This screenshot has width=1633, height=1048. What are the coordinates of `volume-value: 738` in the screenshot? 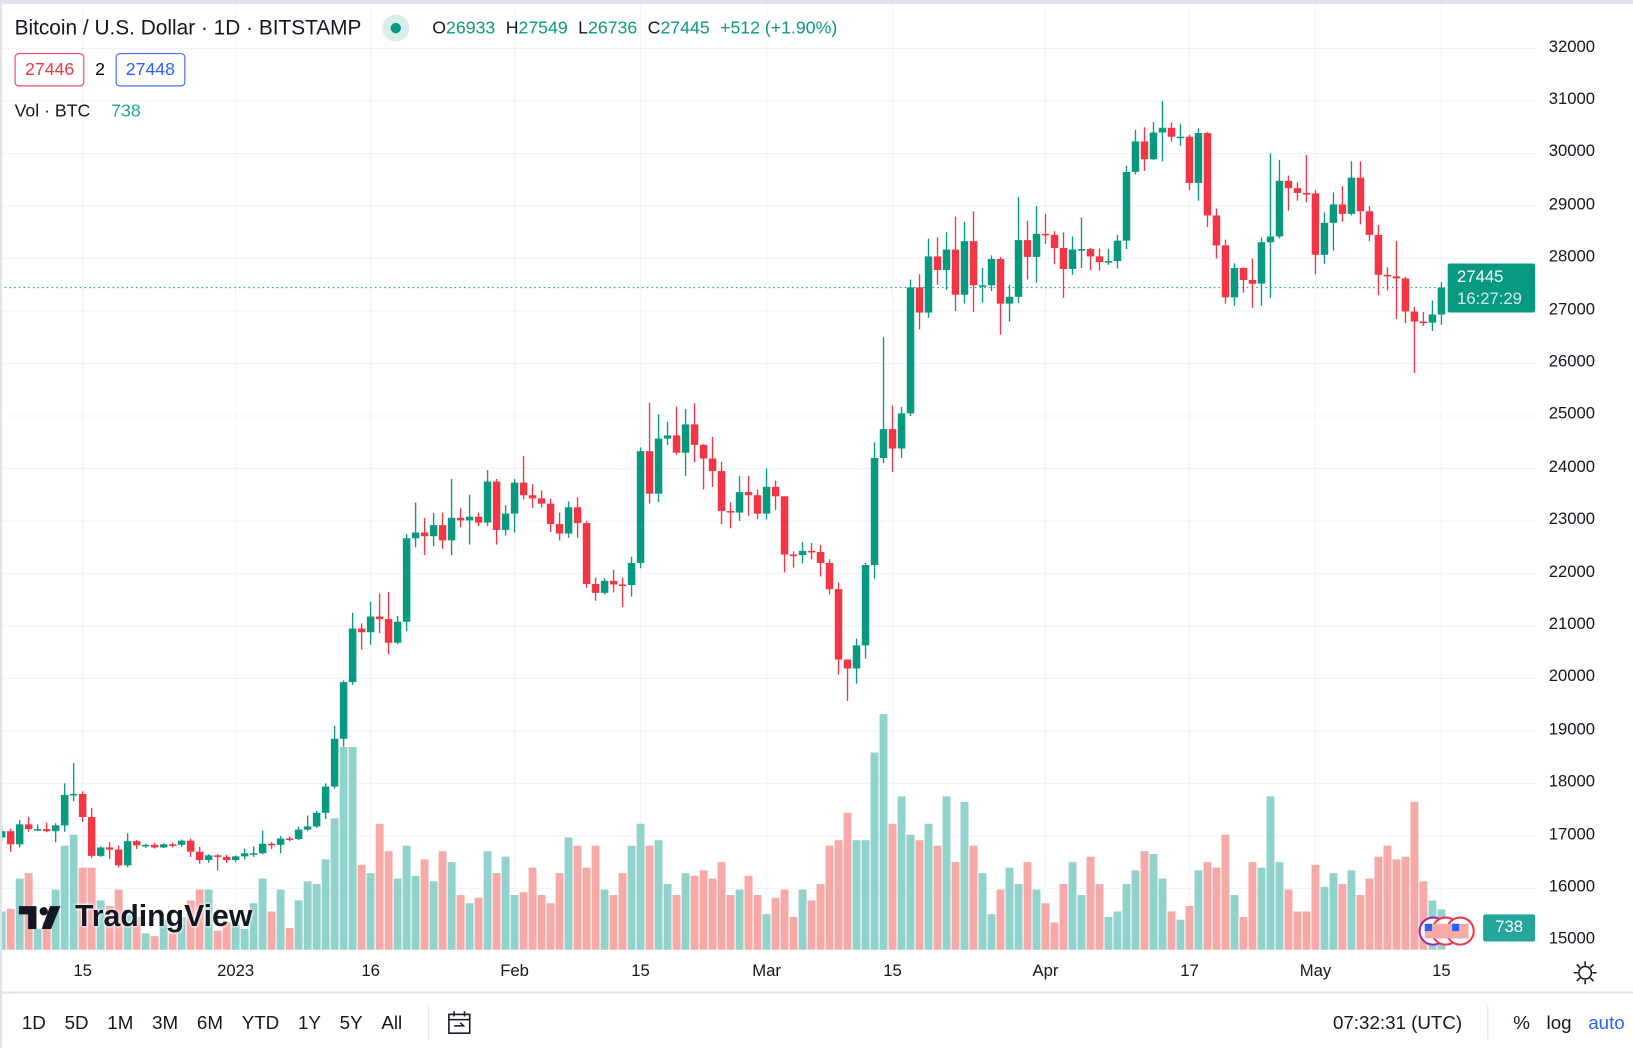 It's located at (126, 111).